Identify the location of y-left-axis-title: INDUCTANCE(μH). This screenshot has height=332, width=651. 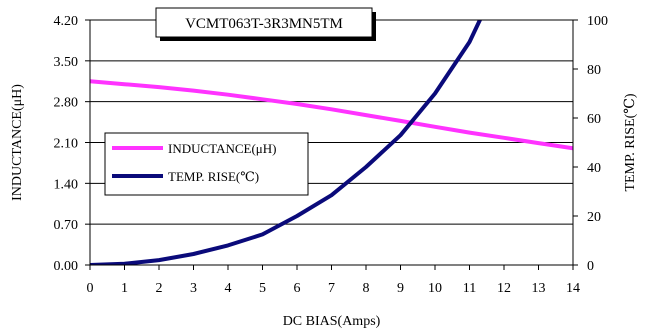
(17, 142).